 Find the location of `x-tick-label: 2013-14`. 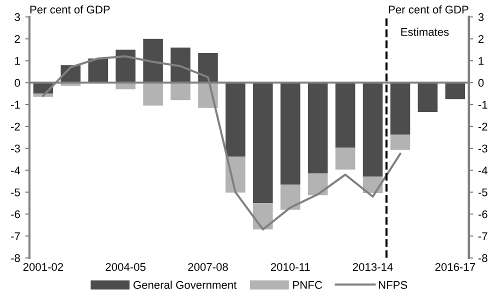

x-tick-label: 2013-14 is located at coordinates (372, 267).